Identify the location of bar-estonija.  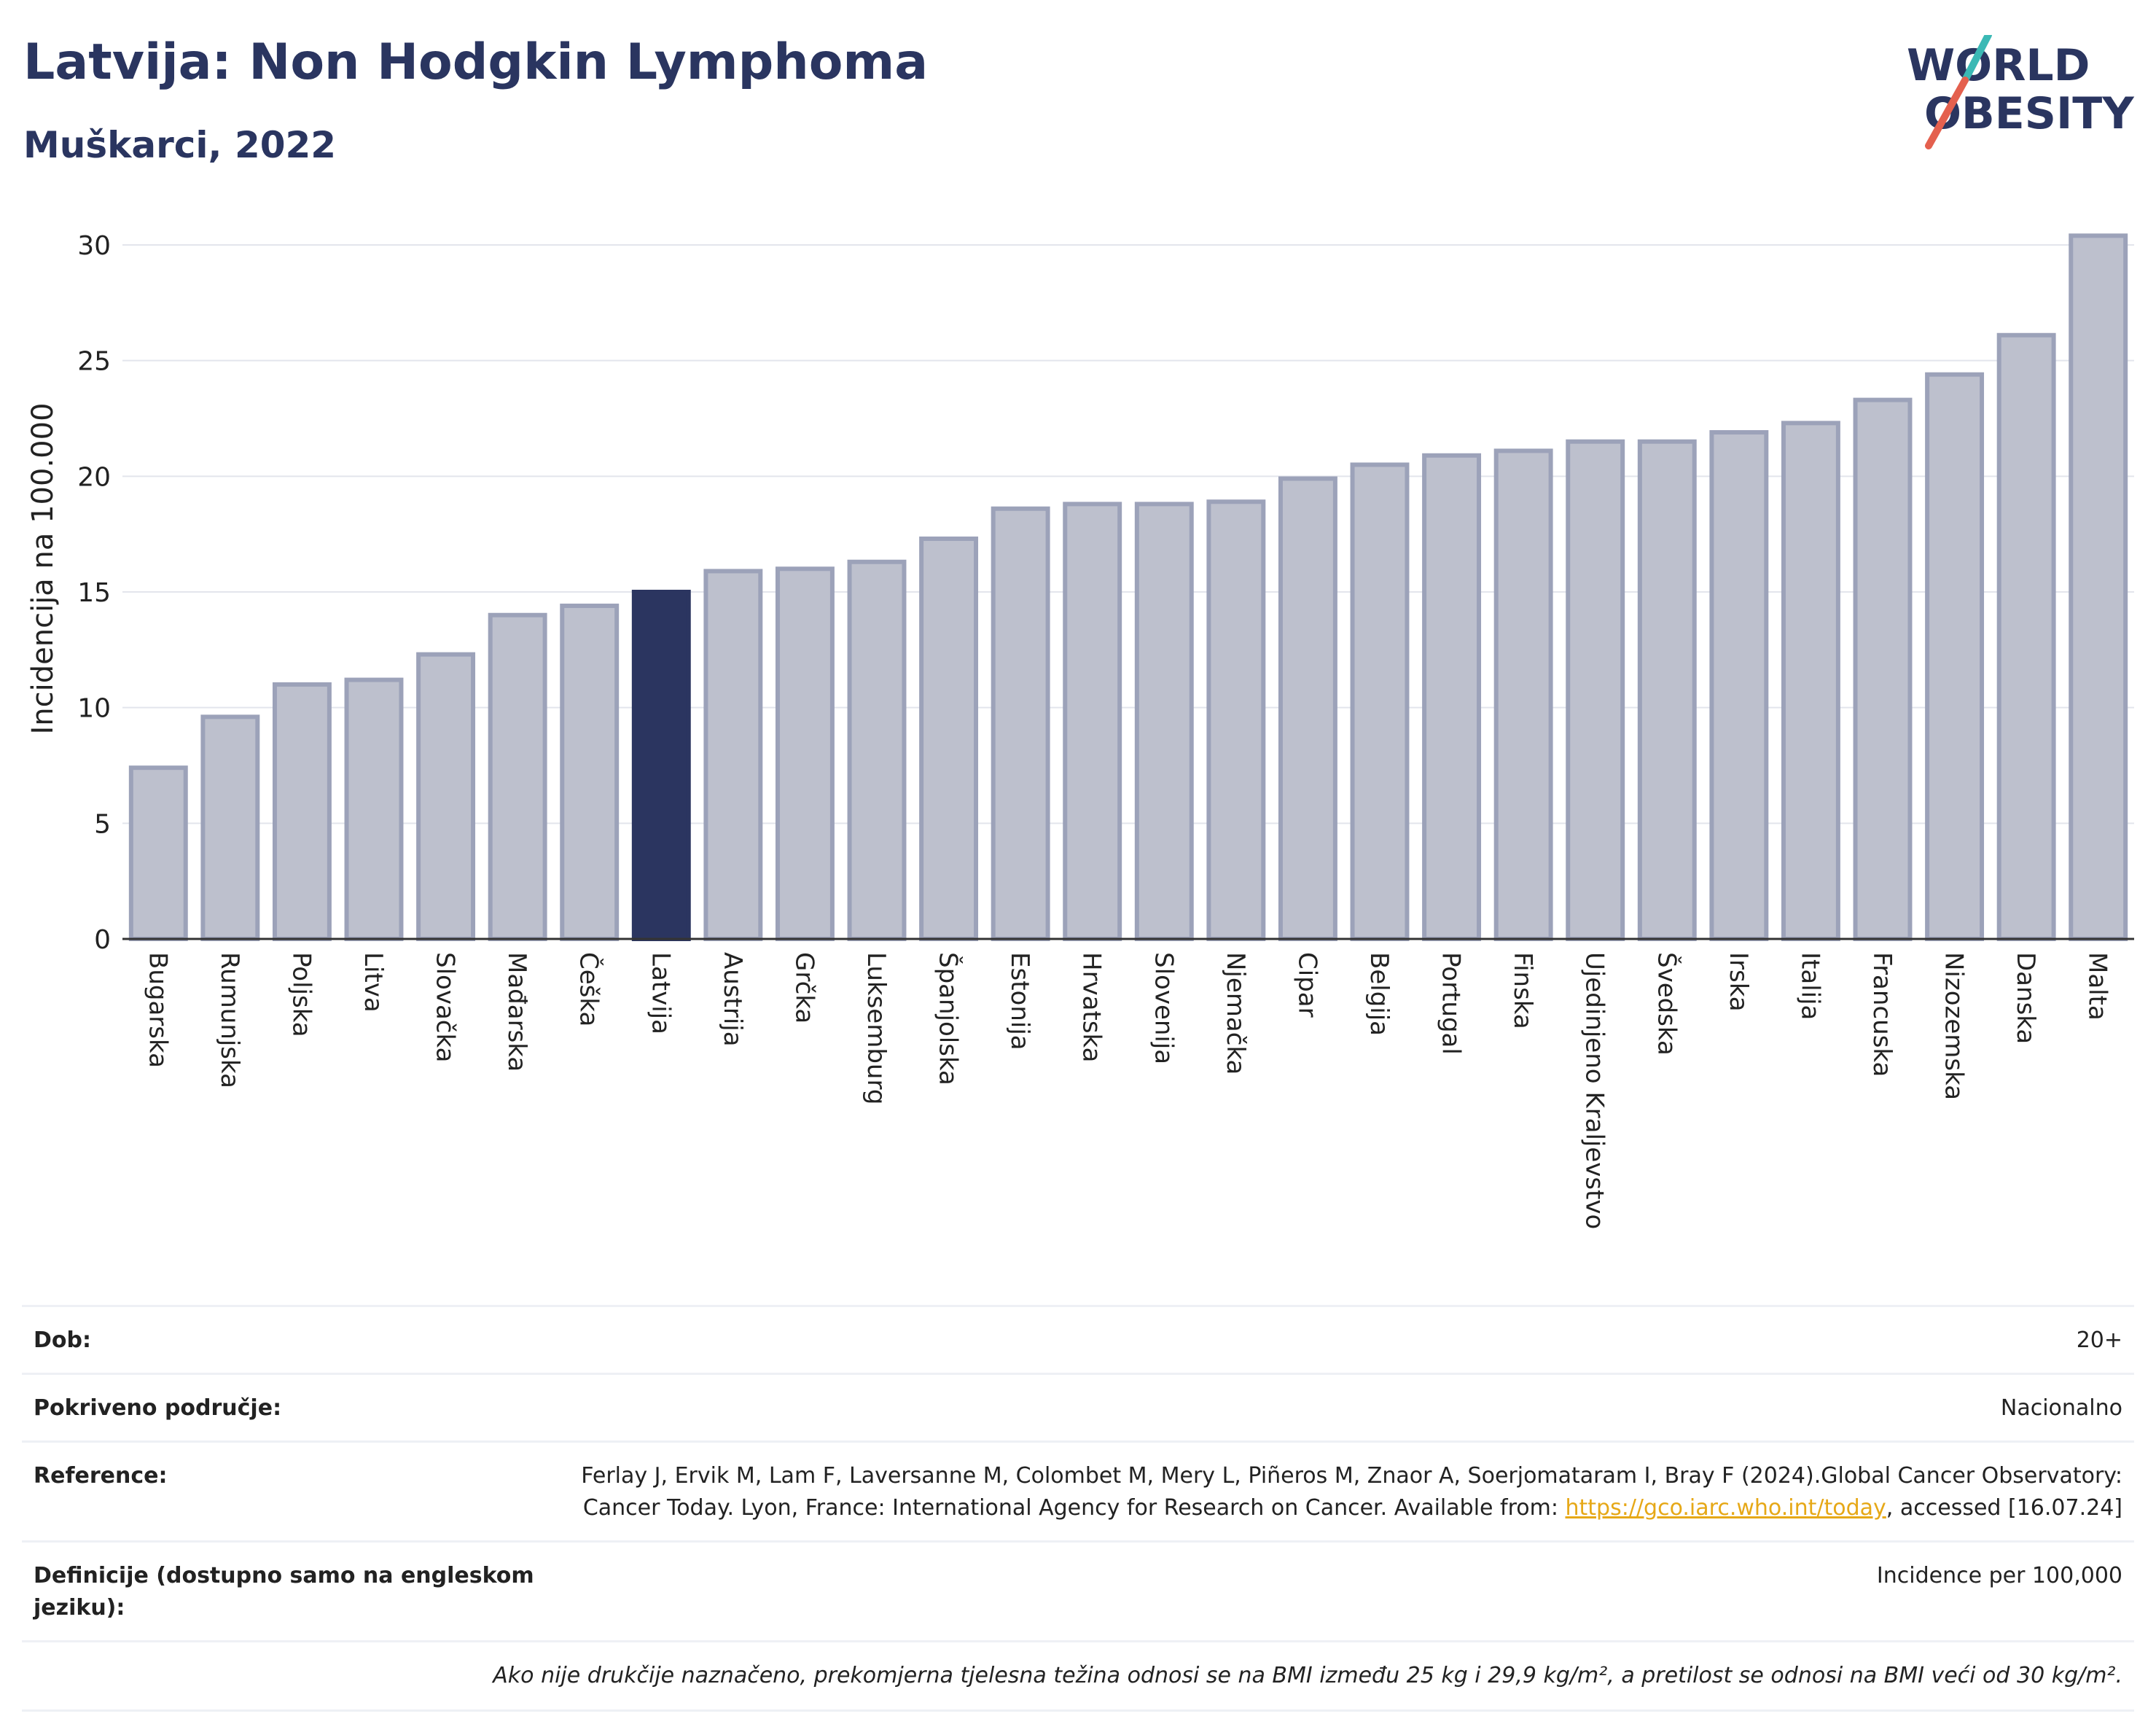
(1021, 723).